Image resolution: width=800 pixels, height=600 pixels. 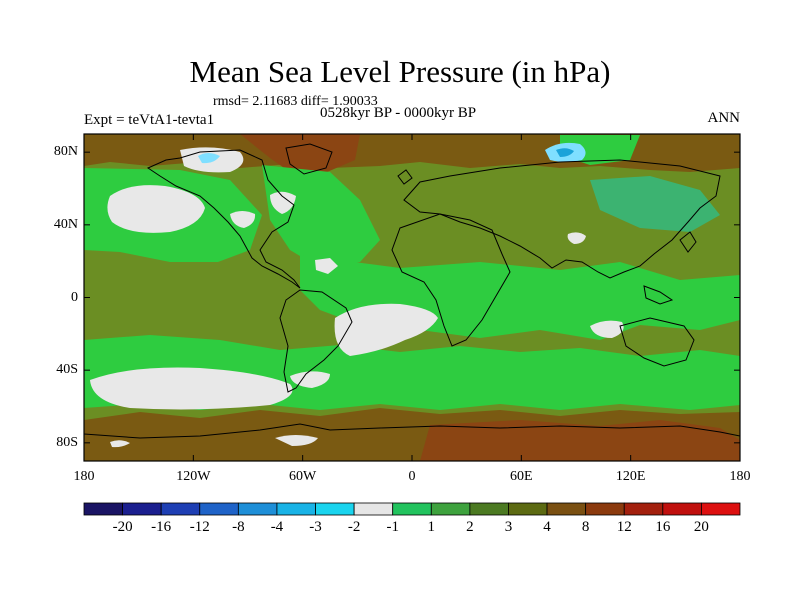 What do you see at coordinates (658, 295) in the screenshot?
I see `coast-indonesia` at bounding box center [658, 295].